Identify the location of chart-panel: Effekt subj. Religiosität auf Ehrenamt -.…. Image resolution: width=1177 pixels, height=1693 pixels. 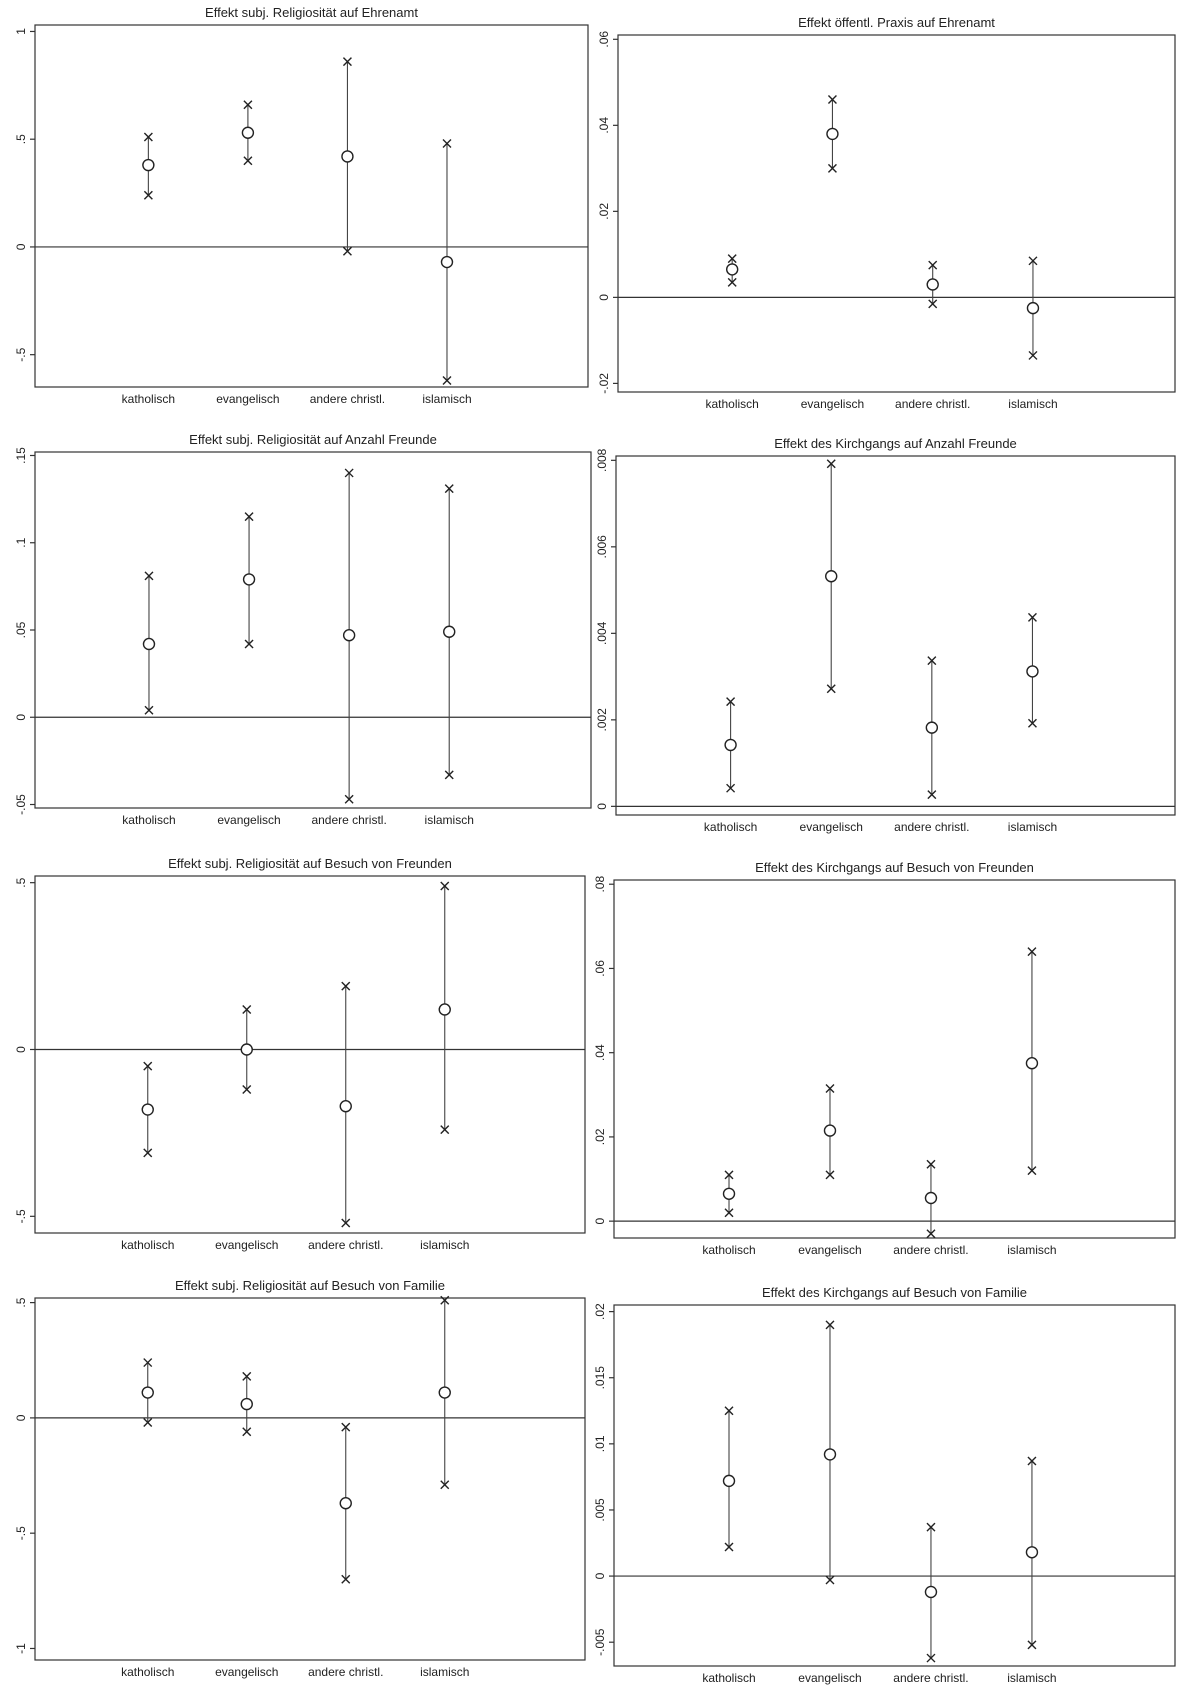
(301, 205).